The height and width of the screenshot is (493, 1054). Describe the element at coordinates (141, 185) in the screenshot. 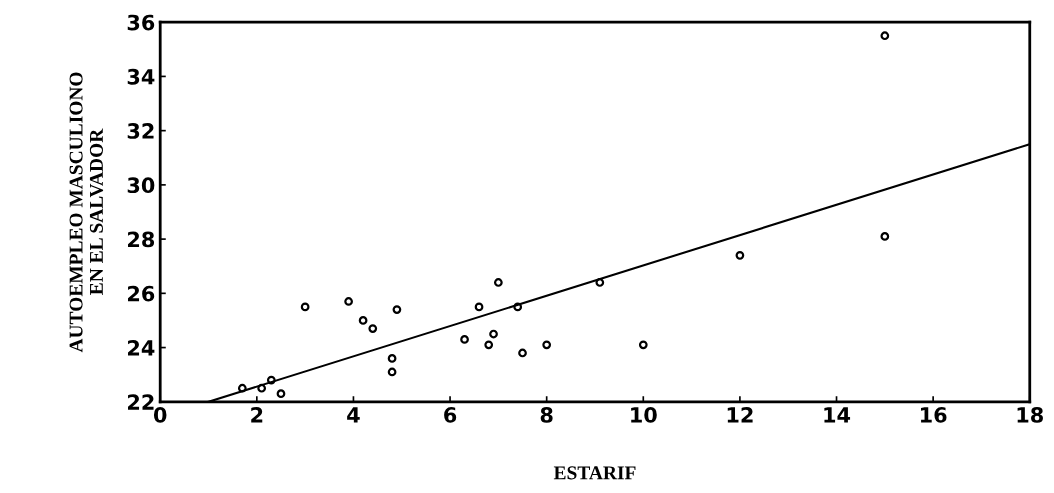

I see `y-tick-label: 30` at that location.